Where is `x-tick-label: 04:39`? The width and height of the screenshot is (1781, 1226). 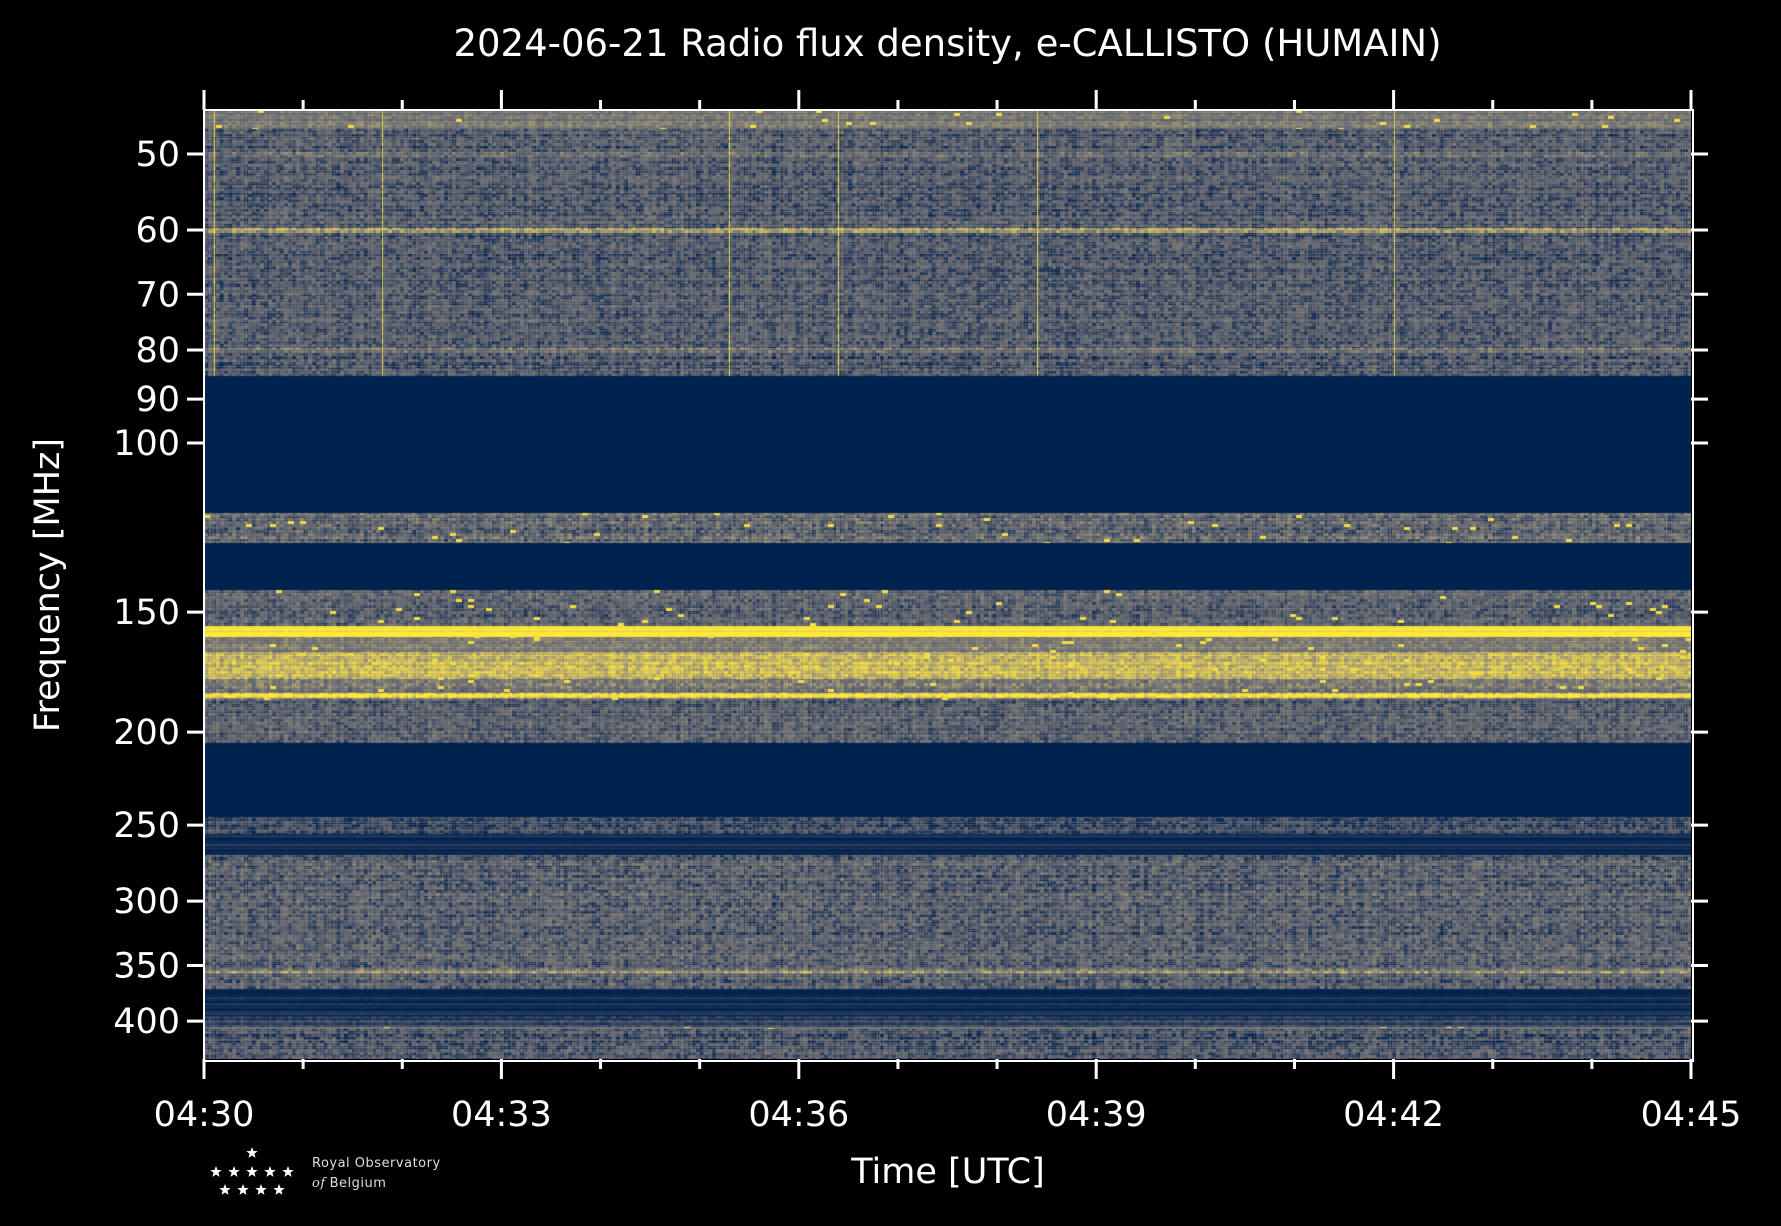 x-tick-label: 04:39 is located at coordinates (1096, 1115).